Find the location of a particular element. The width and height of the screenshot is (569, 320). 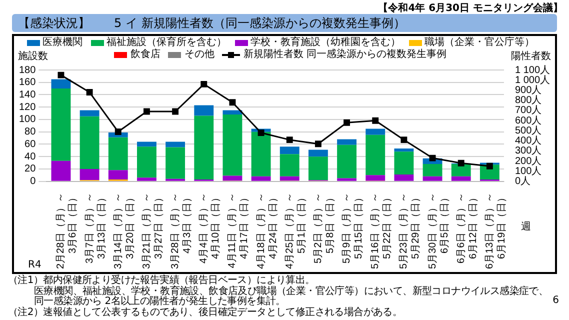

x-tick-label: 4月4日（月）～ 4月10日（日） is located at coordinates (210, 228).